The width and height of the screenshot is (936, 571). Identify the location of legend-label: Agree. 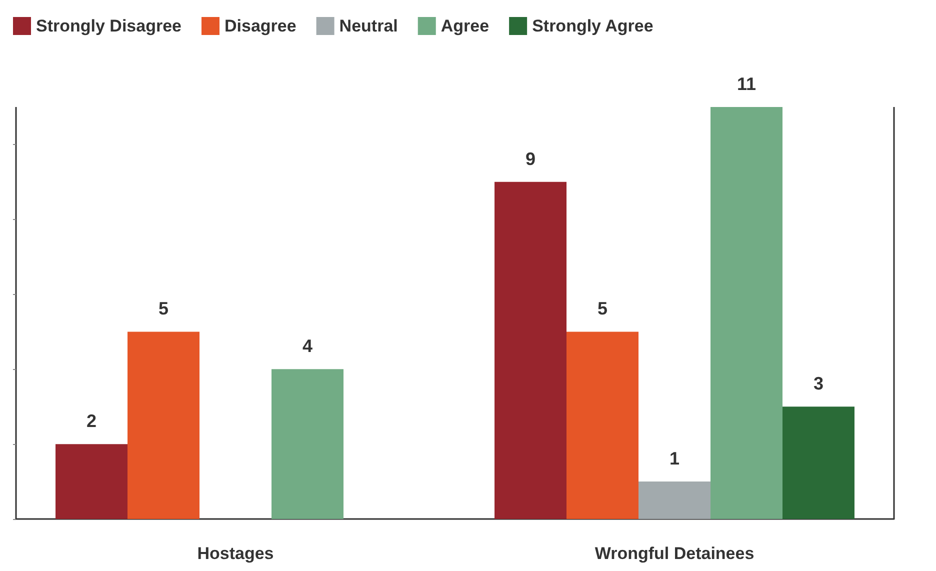
(465, 26).